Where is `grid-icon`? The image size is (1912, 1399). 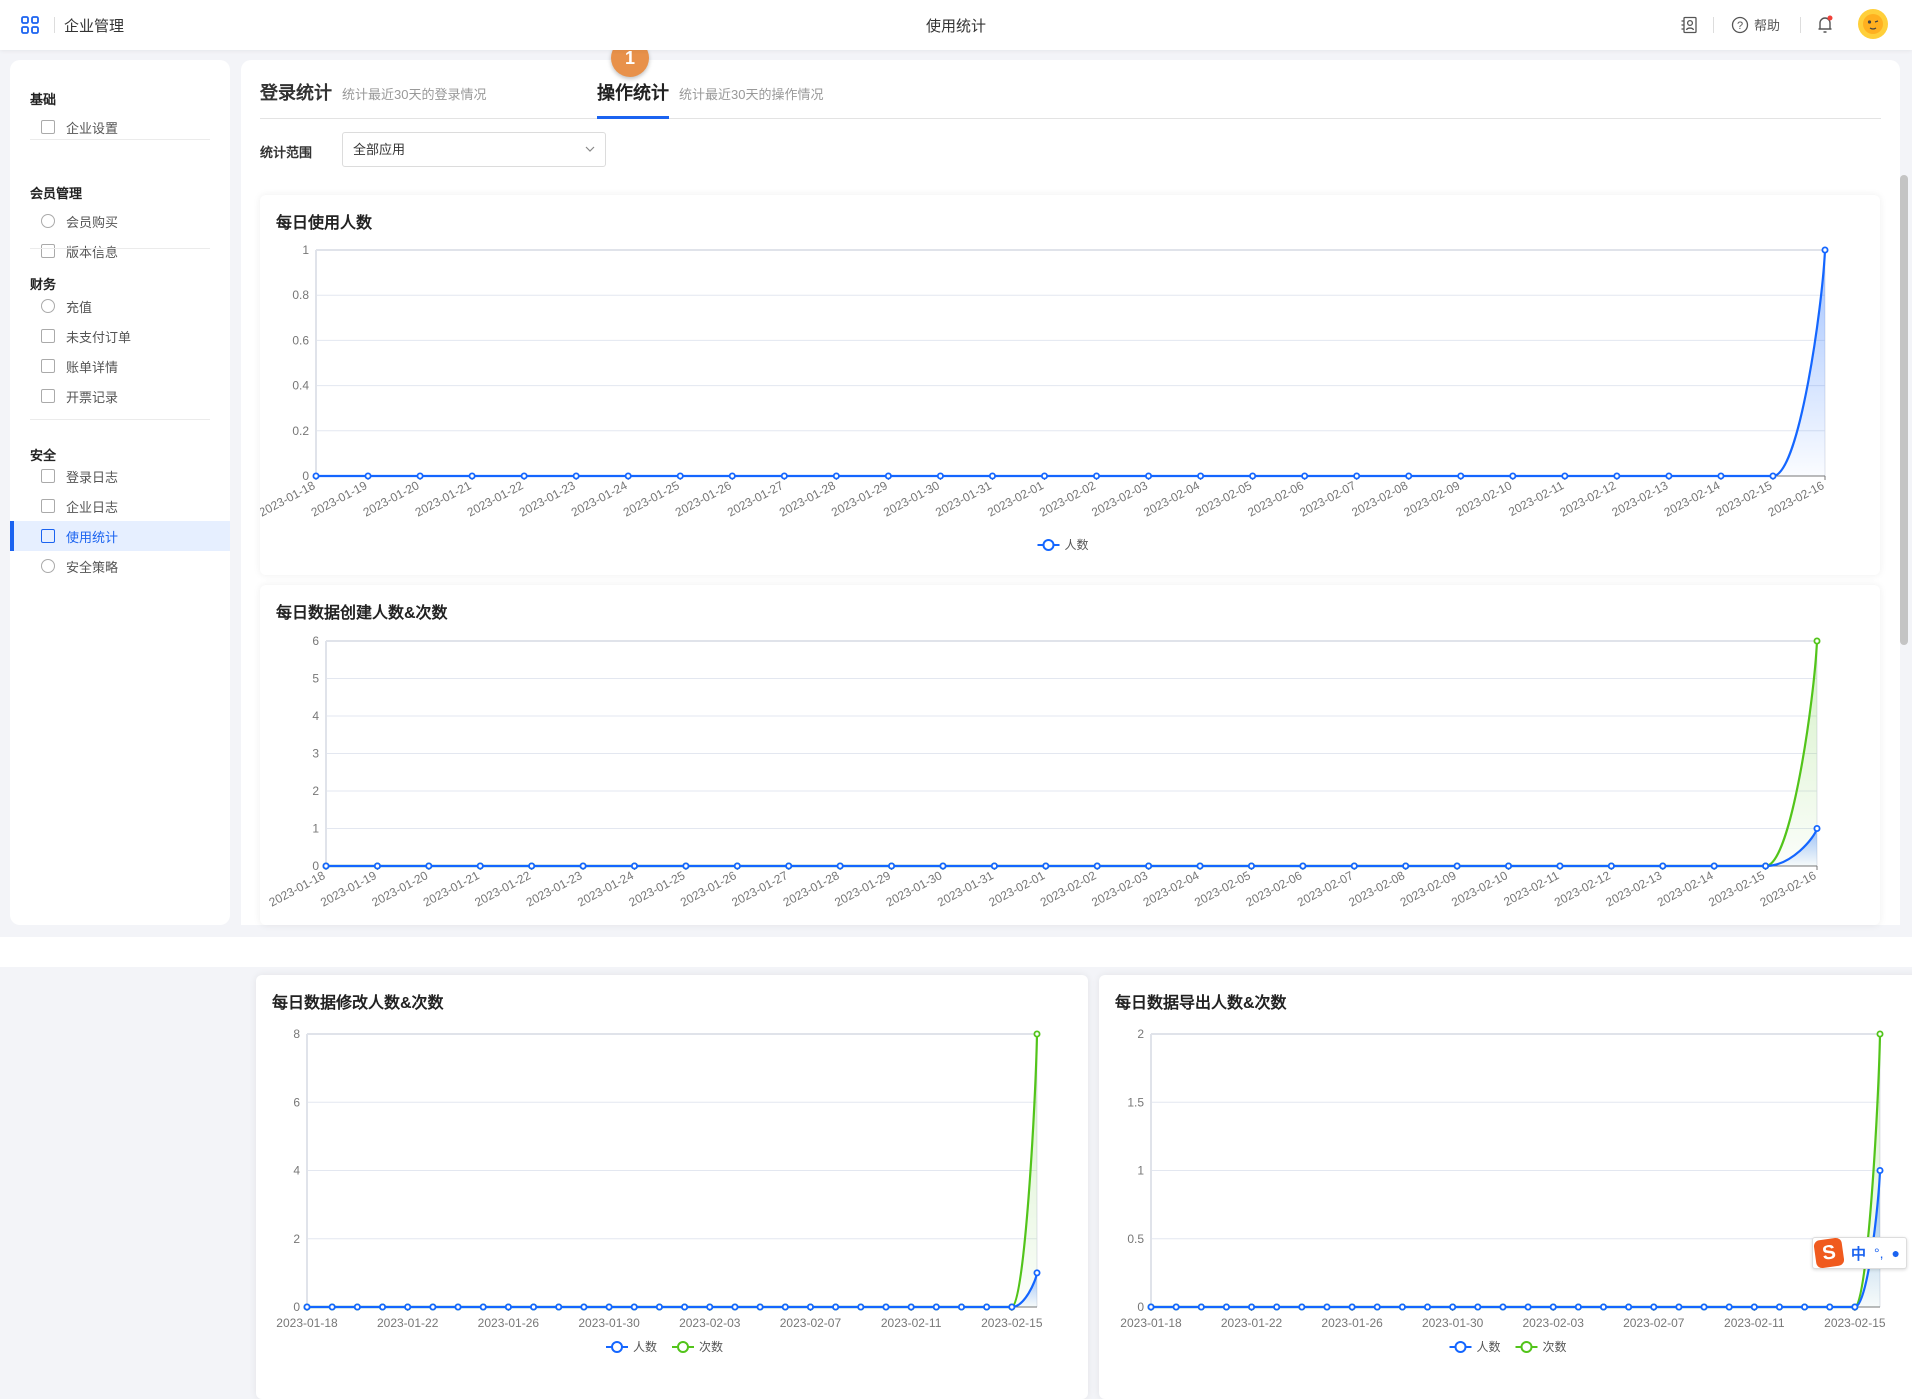 grid-icon is located at coordinates (30, 25).